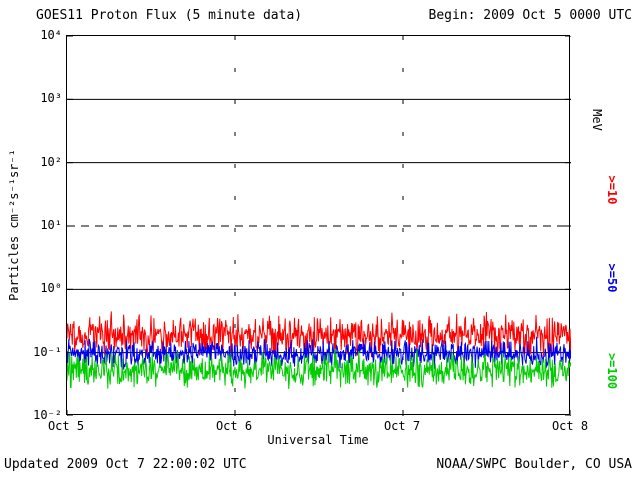 This screenshot has height=480, width=640. I want to click on unit-label: MeV, so click(597, 120).